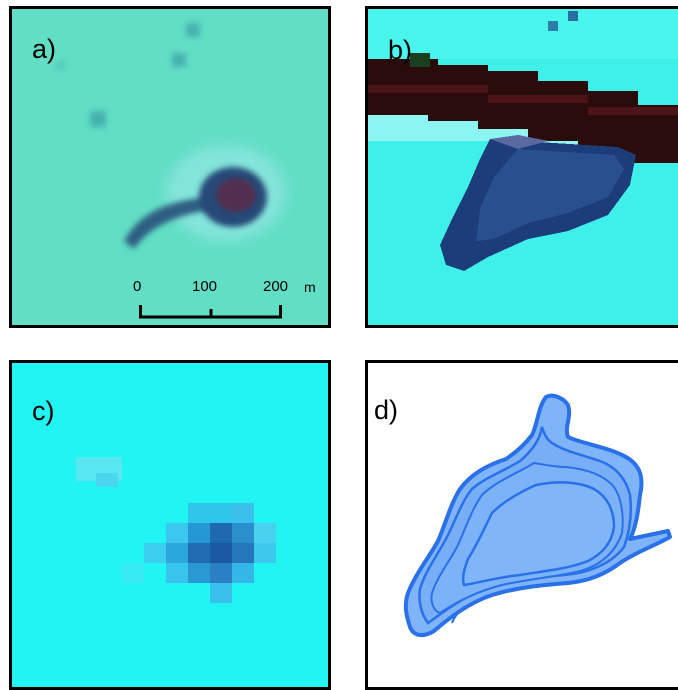 The width and height of the screenshot is (678, 690). Describe the element at coordinates (137, 286) in the screenshot. I see `scale-tick-0: 0` at that location.